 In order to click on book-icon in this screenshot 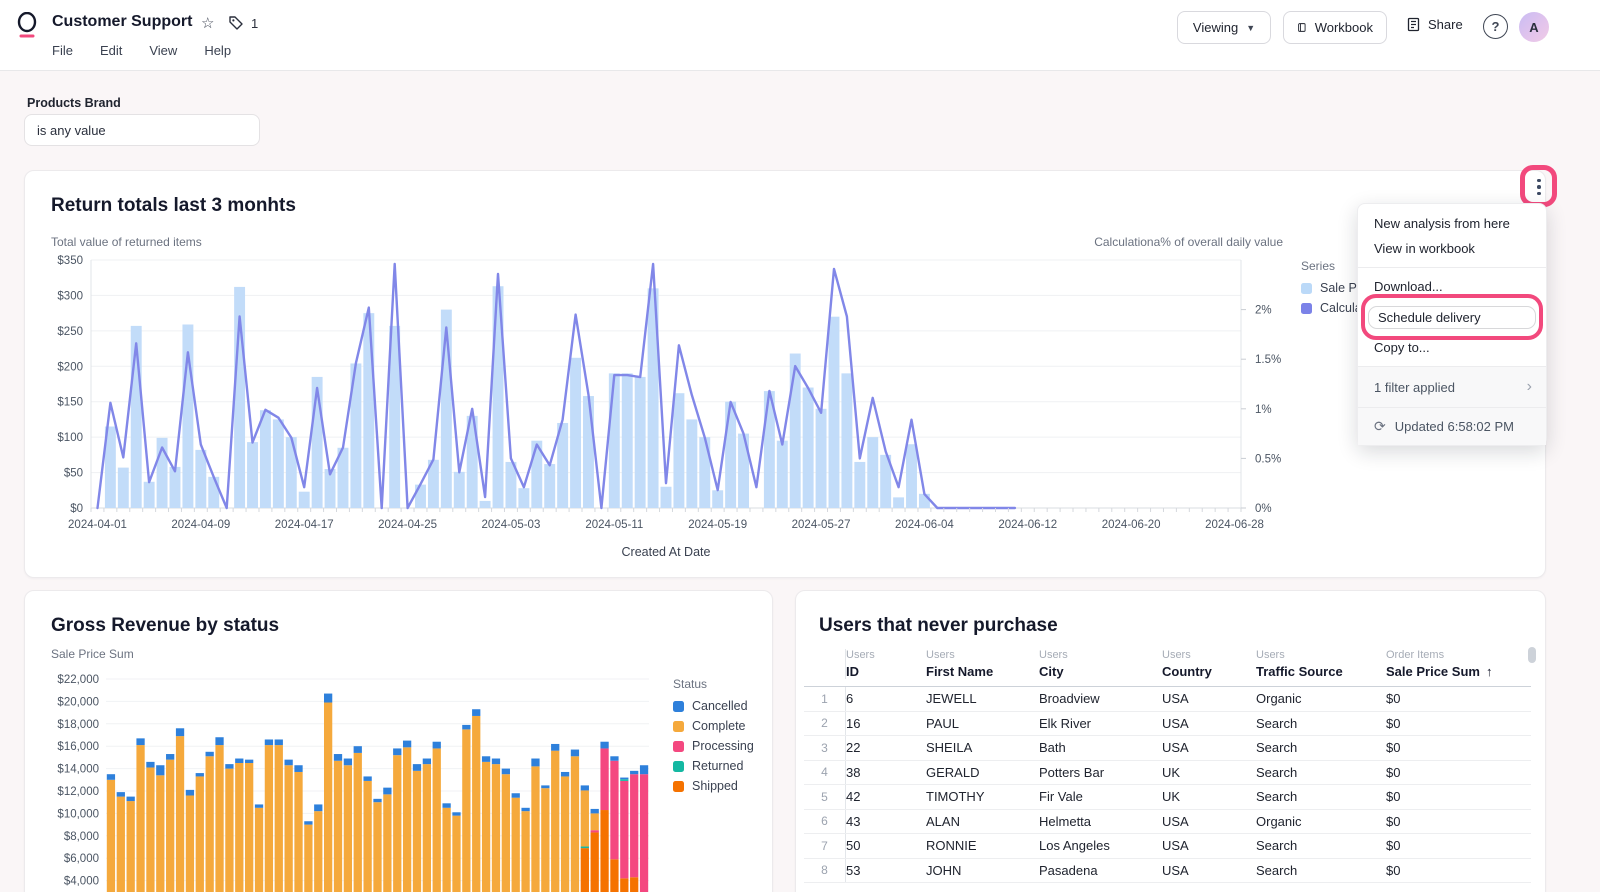, I will do `click(1302, 27)`.